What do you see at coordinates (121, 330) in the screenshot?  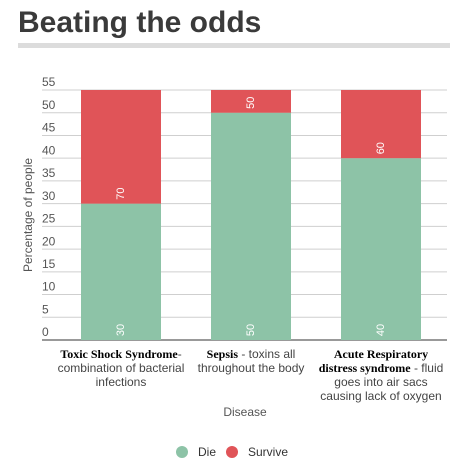 I see `data-label: 30` at bounding box center [121, 330].